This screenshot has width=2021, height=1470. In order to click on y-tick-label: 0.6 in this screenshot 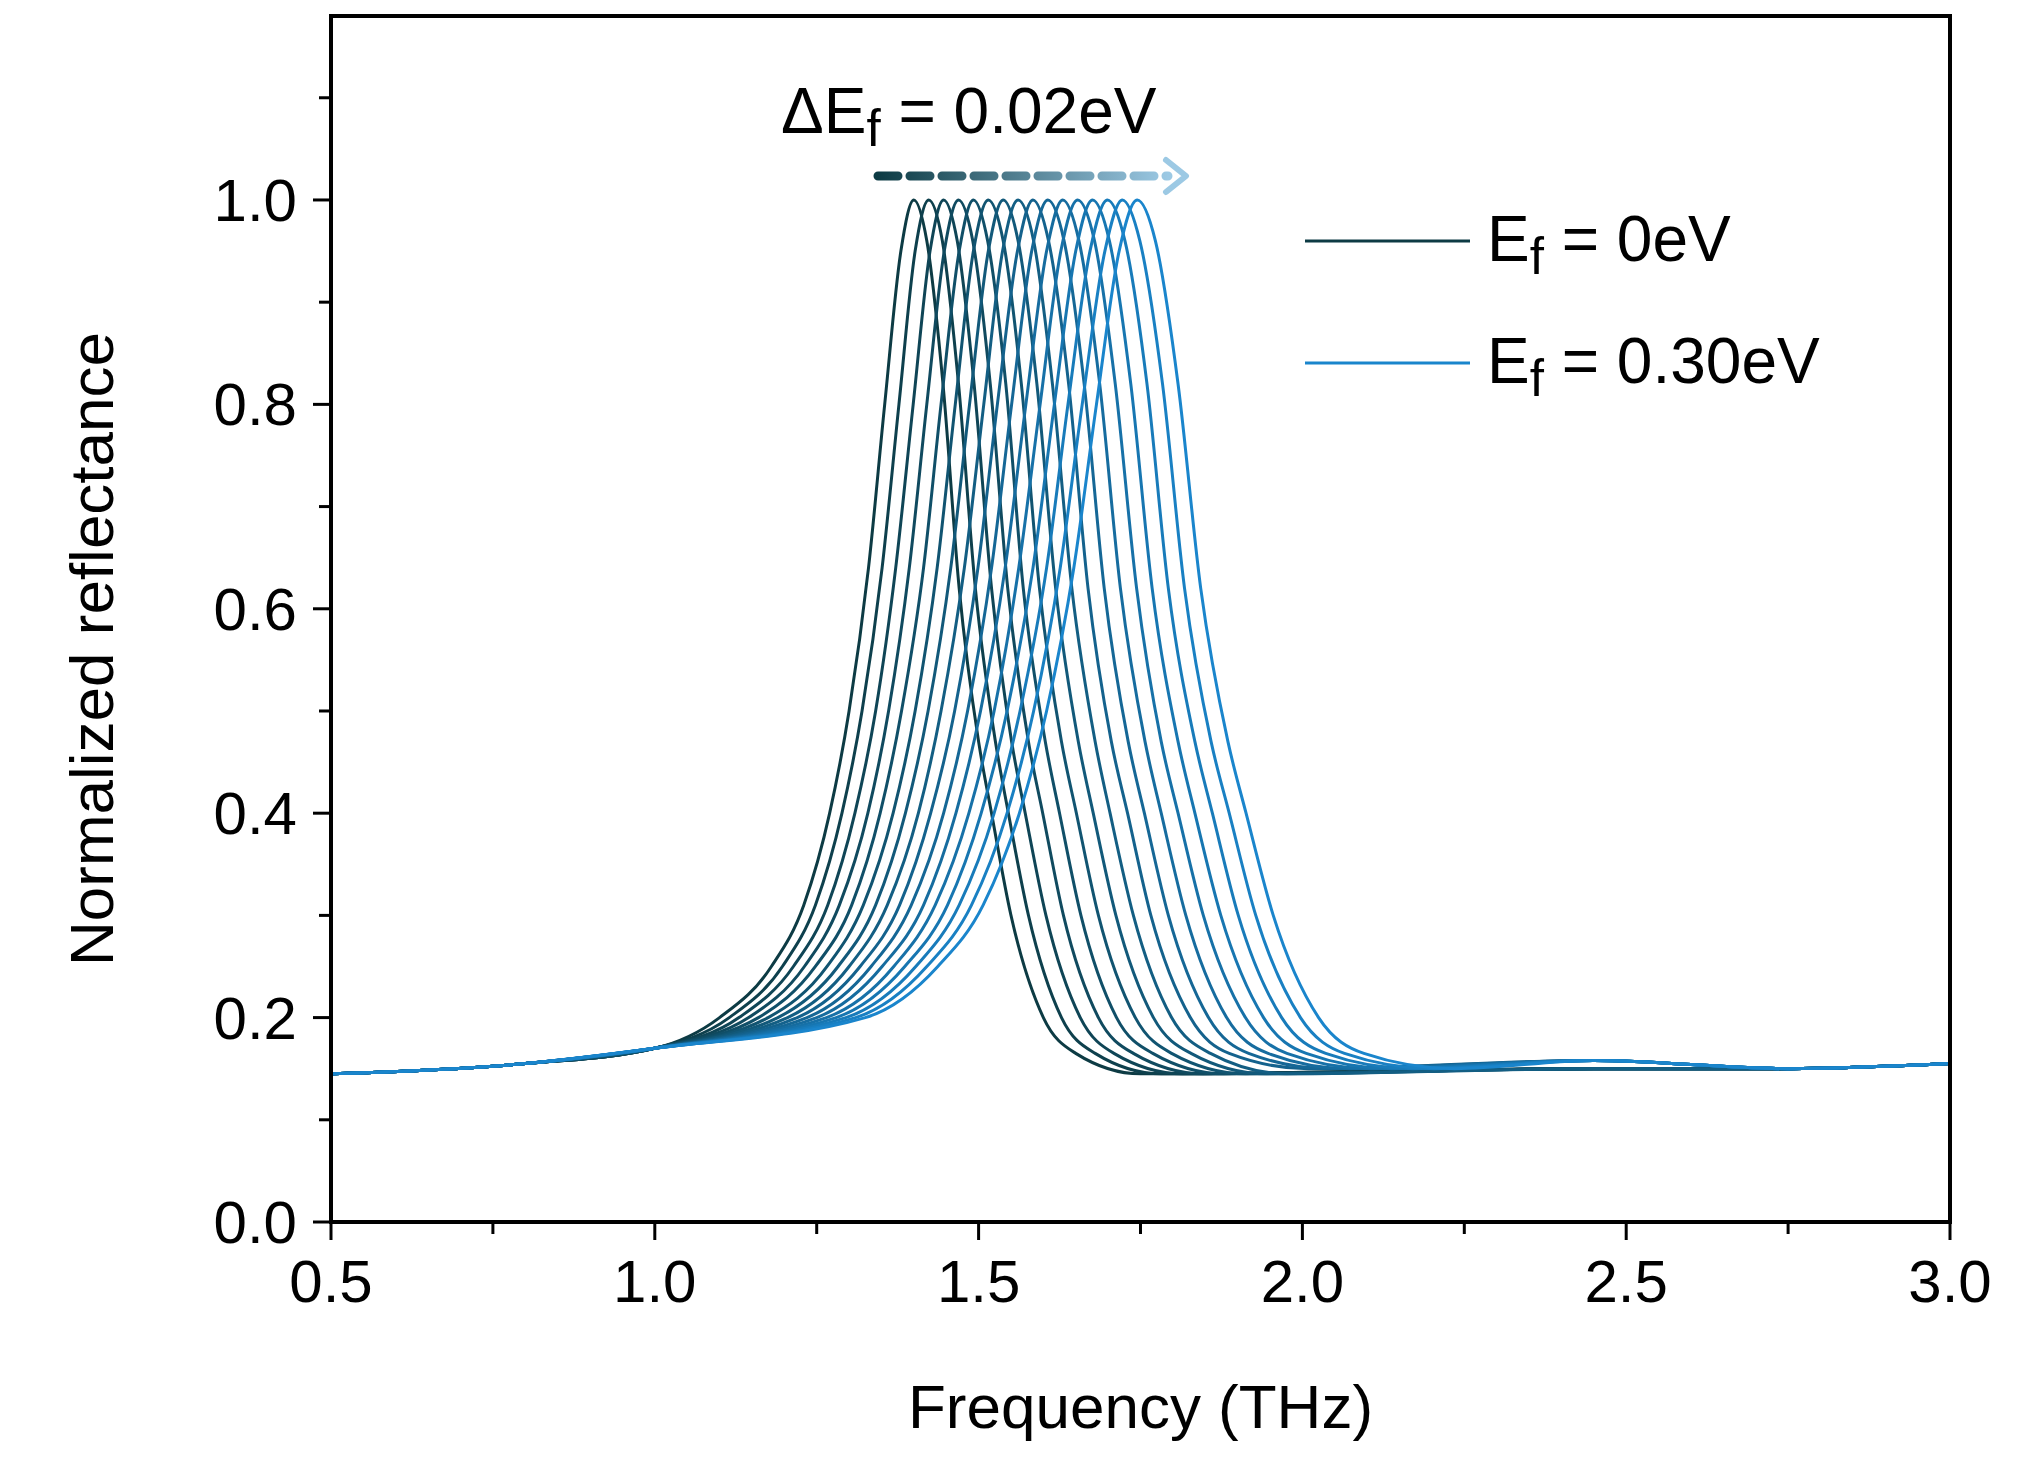, I will do `click(255, 609)`.